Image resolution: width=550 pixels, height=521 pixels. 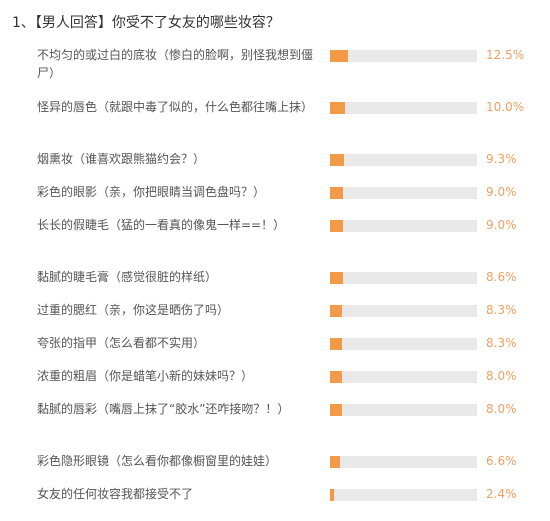 I want to click on category-label: 彩色隐形眼镜（怎么看你都像橱窗里的娃娃）, so click(x=157, y=461).